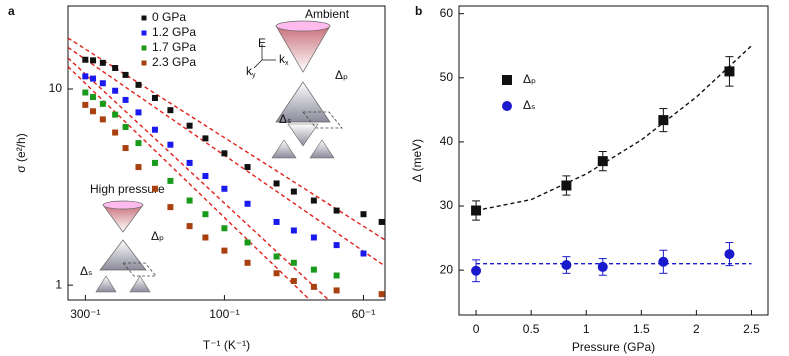 This screenshot has width=789, height=356. Describe the element at coordinates (447, 205) in the screenshot. I see `y-tick-label: 30` at that location.